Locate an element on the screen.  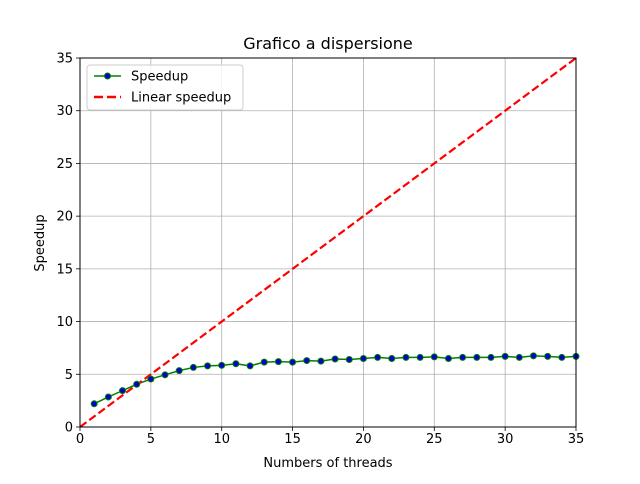
y-tick-label: 35 is located at coordinates (64, 59).